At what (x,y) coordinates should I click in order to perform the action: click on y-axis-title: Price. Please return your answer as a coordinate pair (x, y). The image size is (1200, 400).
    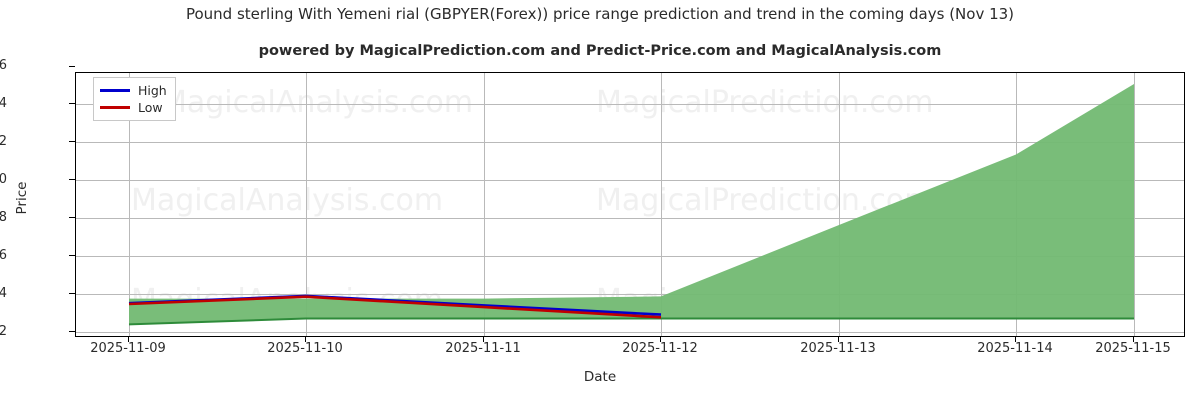
    Looking at the image, I should click on (22, 198).